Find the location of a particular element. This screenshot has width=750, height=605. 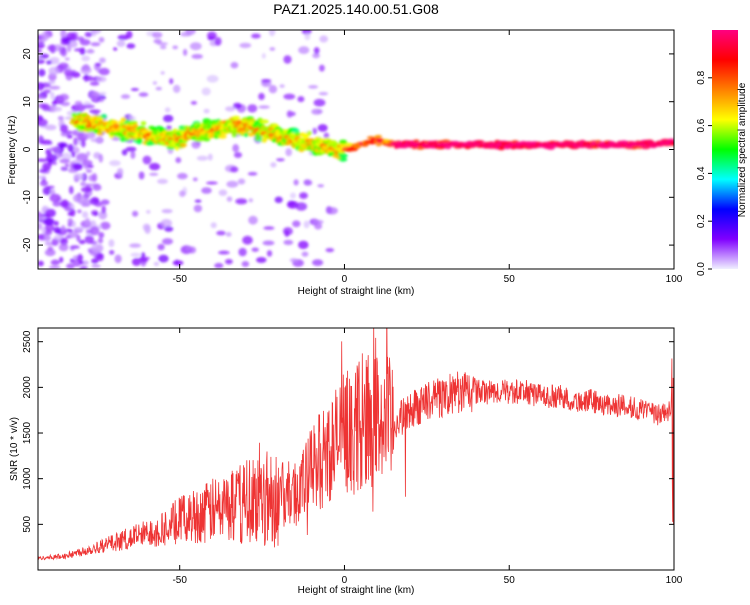

colorbar-axes: 0.0 0.2 0.4 0.6 0.8 is located at coordinates (704, 173).